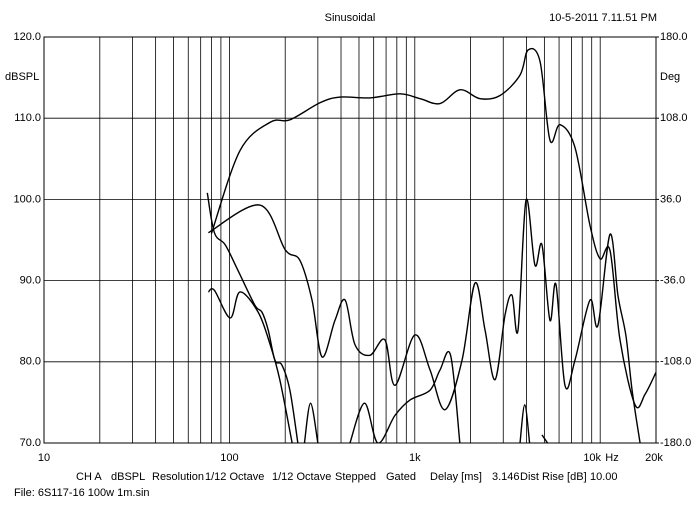 This screenshot has height=525, width=700. What do you see at coordinates (553, 477) in the screenshot?
I see `footer-item: Dist Rise [dB]` at bounding box center [553, 477].